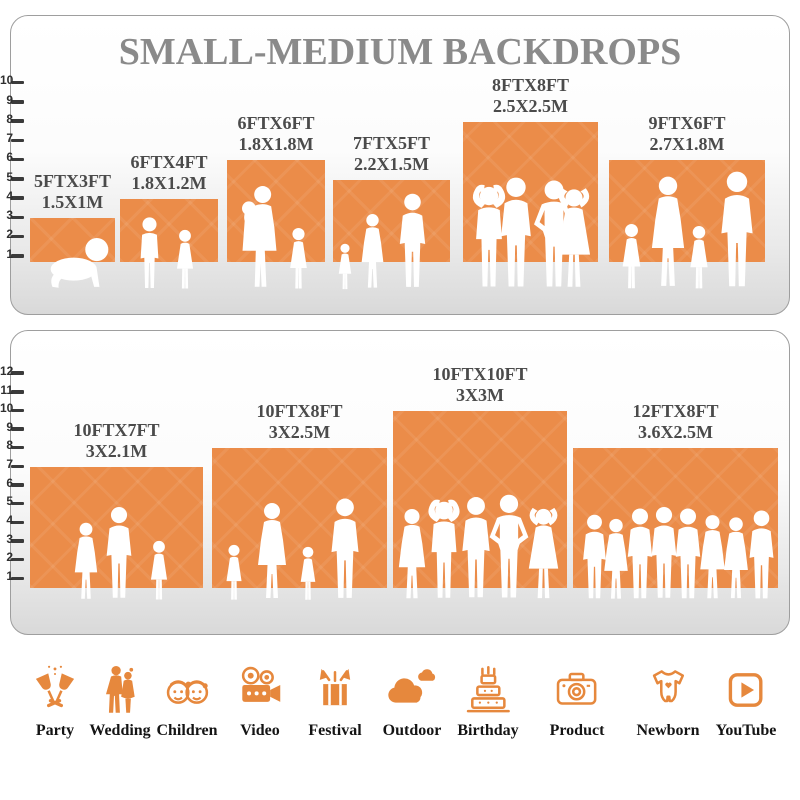 This screenshot has width=800, height=800. Describe the element at coordinates (72, 181) in the screenshot. I see `backdrop-size-ft: 5FTX3FT` at that location.